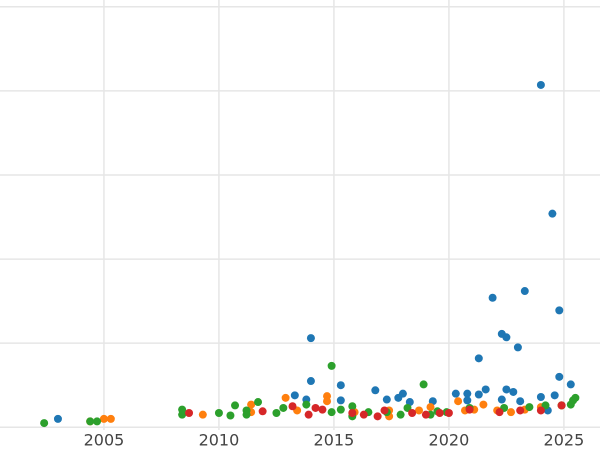 The height and width of the screenshot is (450, 600). I want to click on x-tick-label: 2005, so click(104, 440).